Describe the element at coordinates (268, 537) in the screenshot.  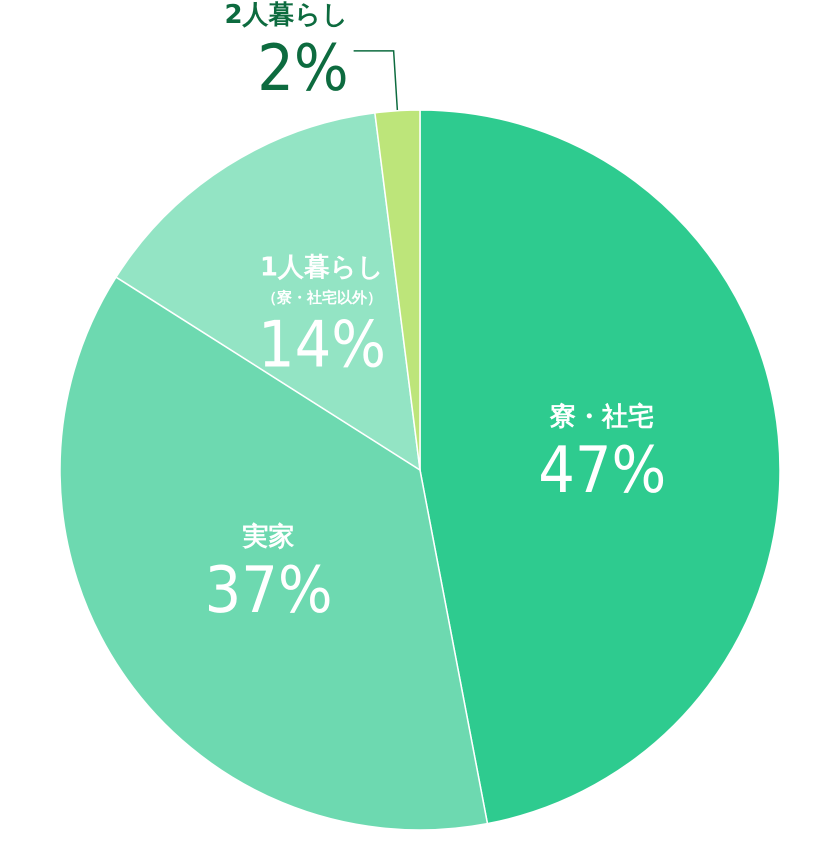
I see `slice-label: 実家` at that location.